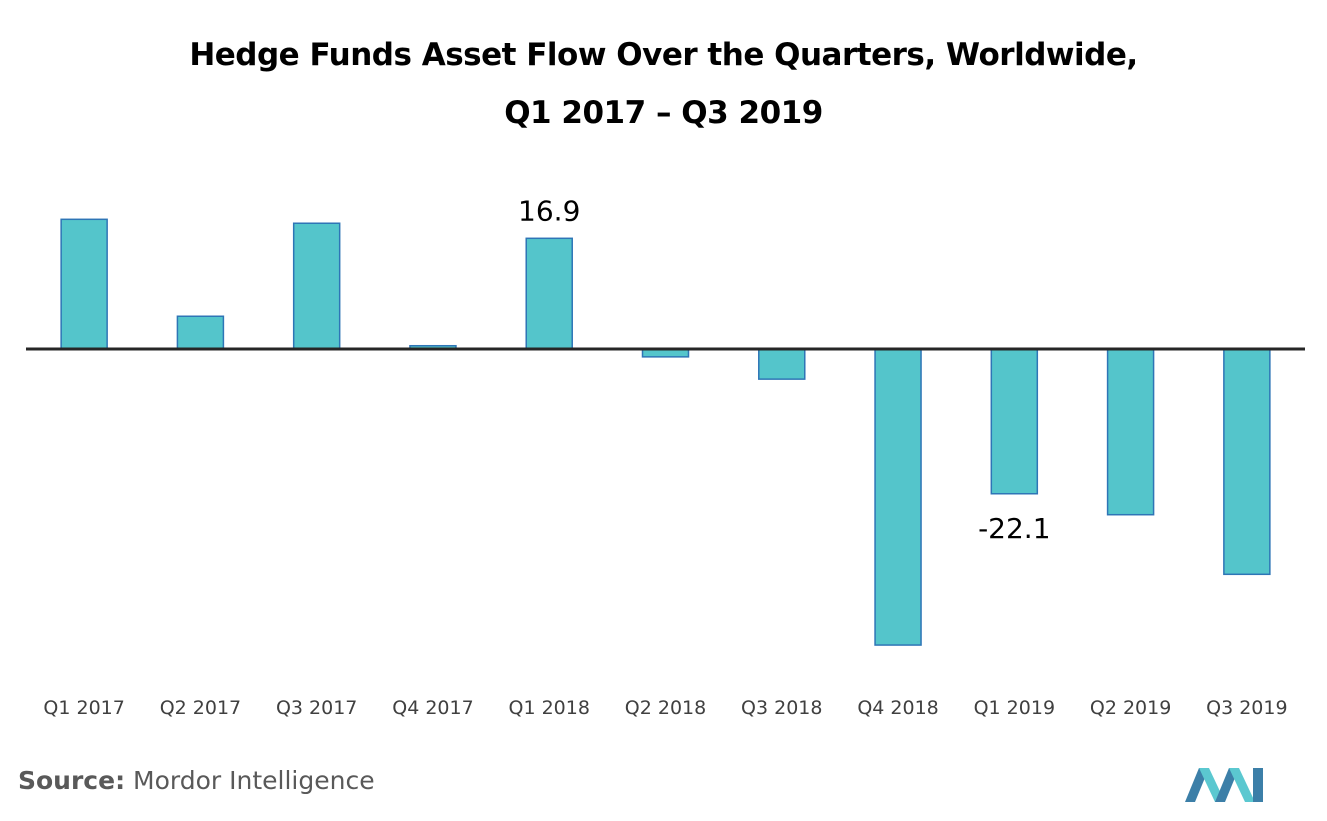 Image resolution: width=1327 pixels, height=821 pixels. What do you see at coordinates (549, 708) in the screenshot?
I see `x-tick-label: Q1 2018` at bounding box center [549, 708].